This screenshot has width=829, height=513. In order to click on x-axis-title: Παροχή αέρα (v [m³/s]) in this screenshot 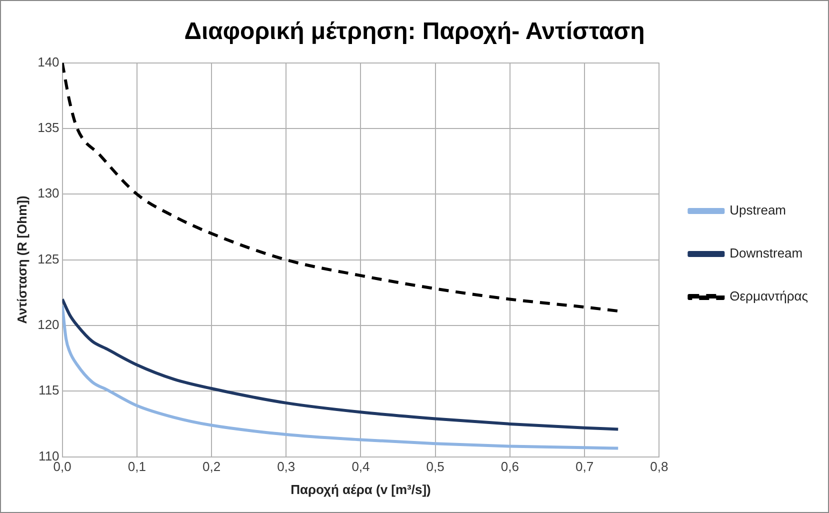, I will do `click(360, 489)`.